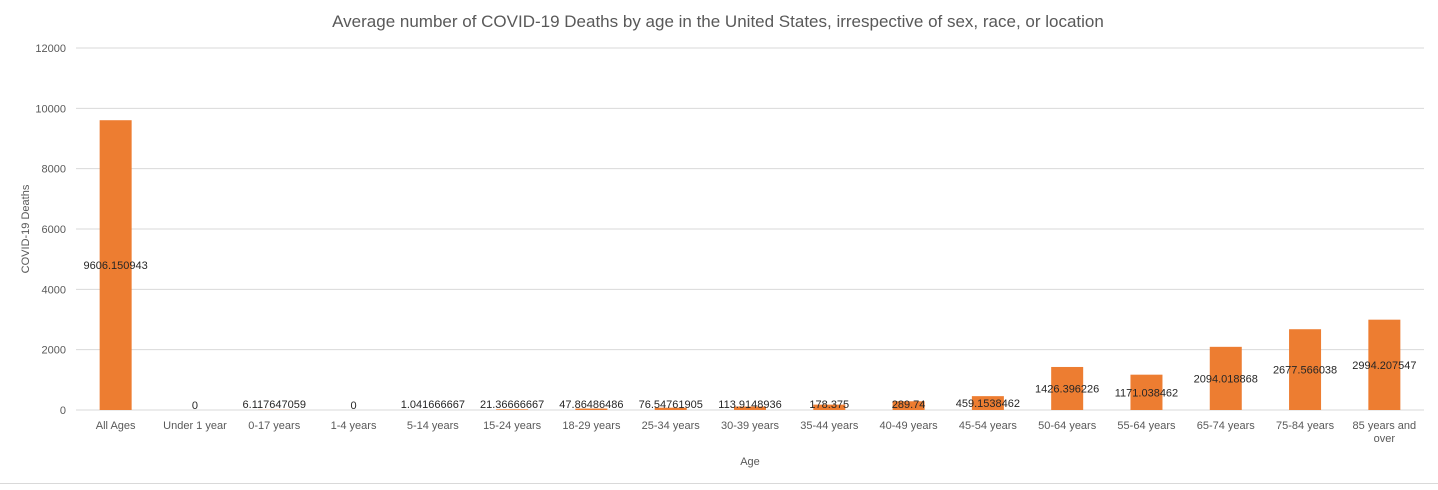  I want to click on chart-bottom-border, so click(719, 483).